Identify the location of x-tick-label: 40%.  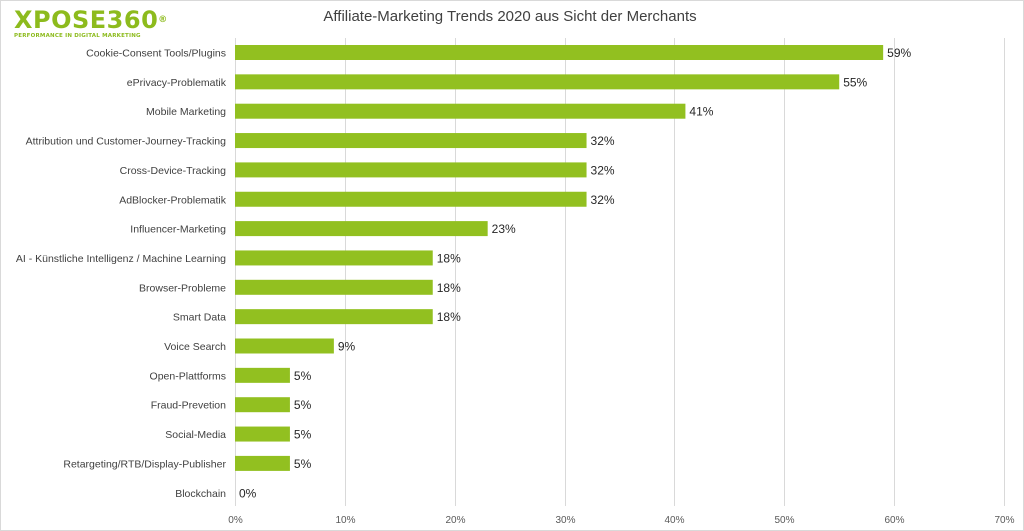
(674, 520).